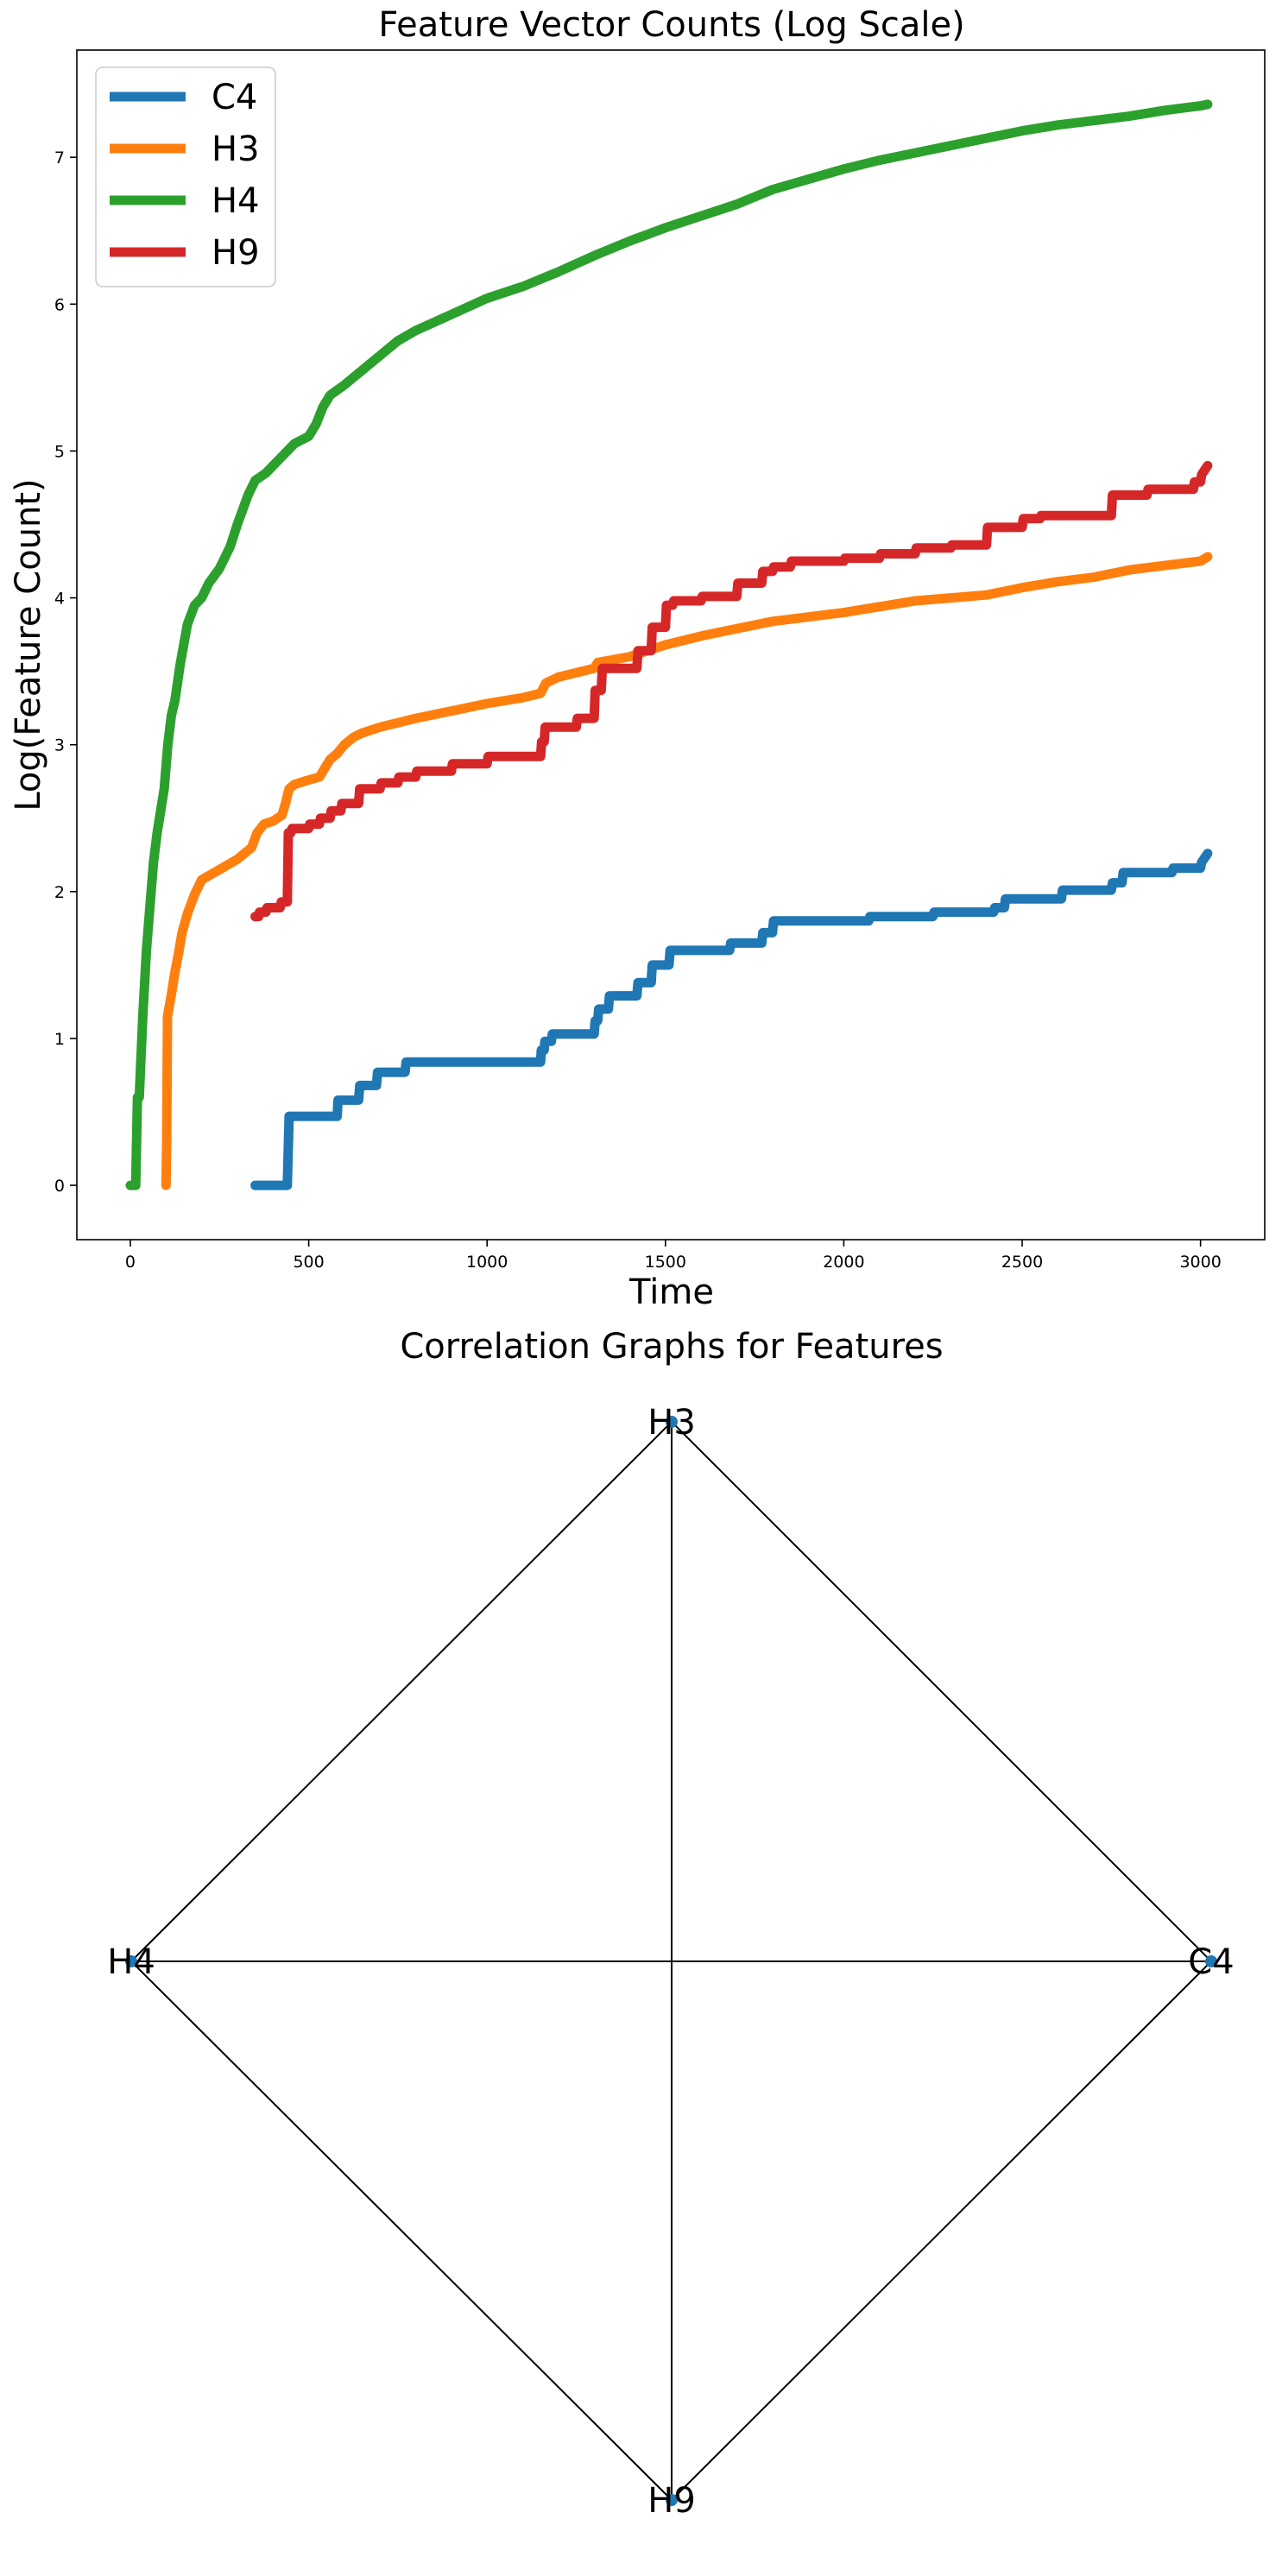  I want to click on legend-label: C4, so click(235, 97).